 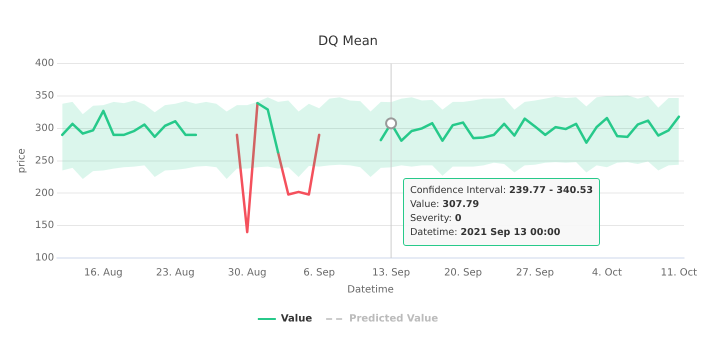 I want to click on y-tick-label: 200, so click(x=44, y=193).